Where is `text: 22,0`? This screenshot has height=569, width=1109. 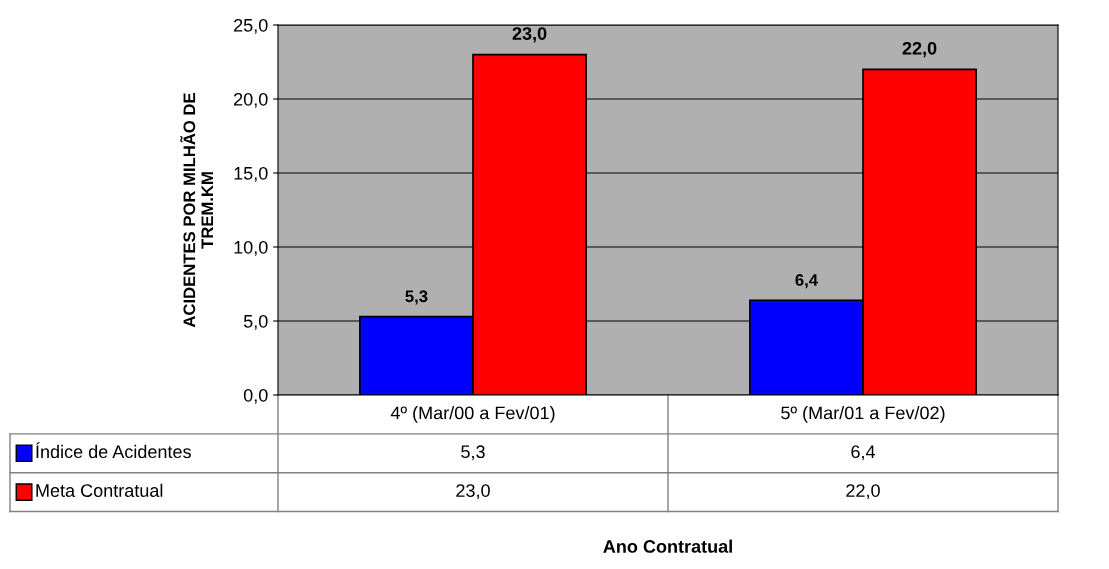 text: 22,0 is located at coordinates (919, 49).